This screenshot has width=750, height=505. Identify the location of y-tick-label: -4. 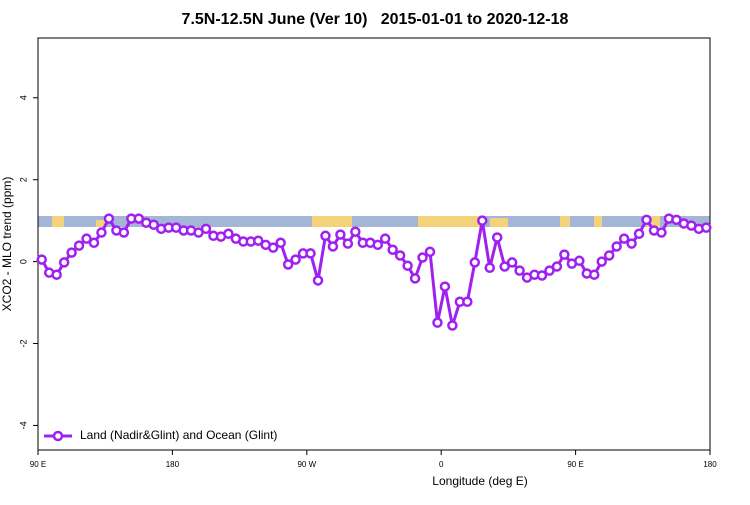
(23, 425).